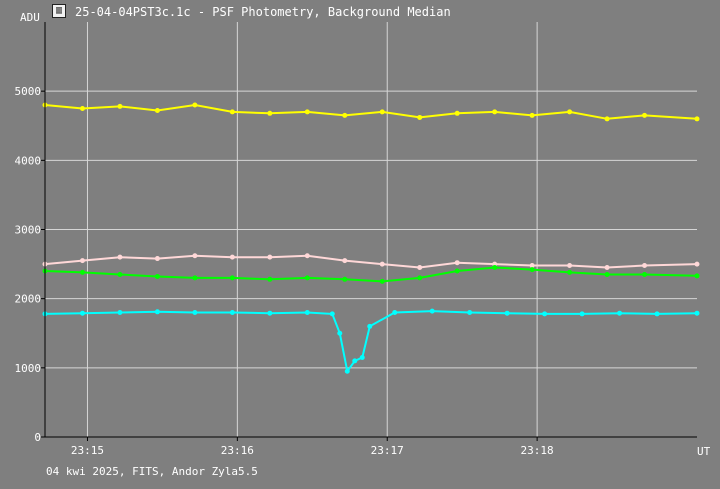  I want to click on y-tick-label: 3000, so click(28, 230).